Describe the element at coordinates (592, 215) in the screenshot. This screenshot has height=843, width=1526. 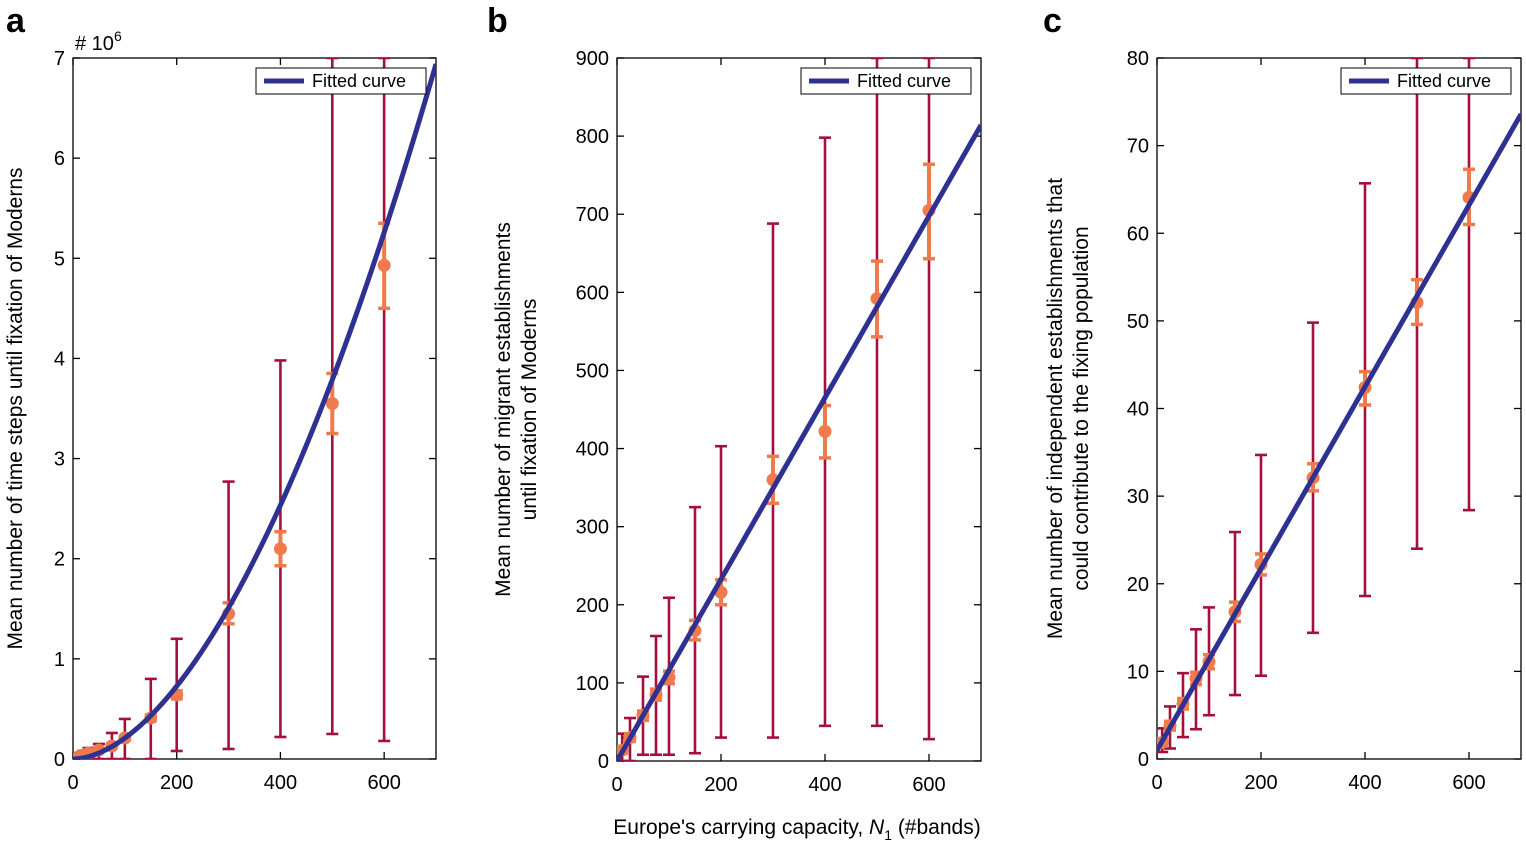
I see `y-tick-label: 700` at that location.